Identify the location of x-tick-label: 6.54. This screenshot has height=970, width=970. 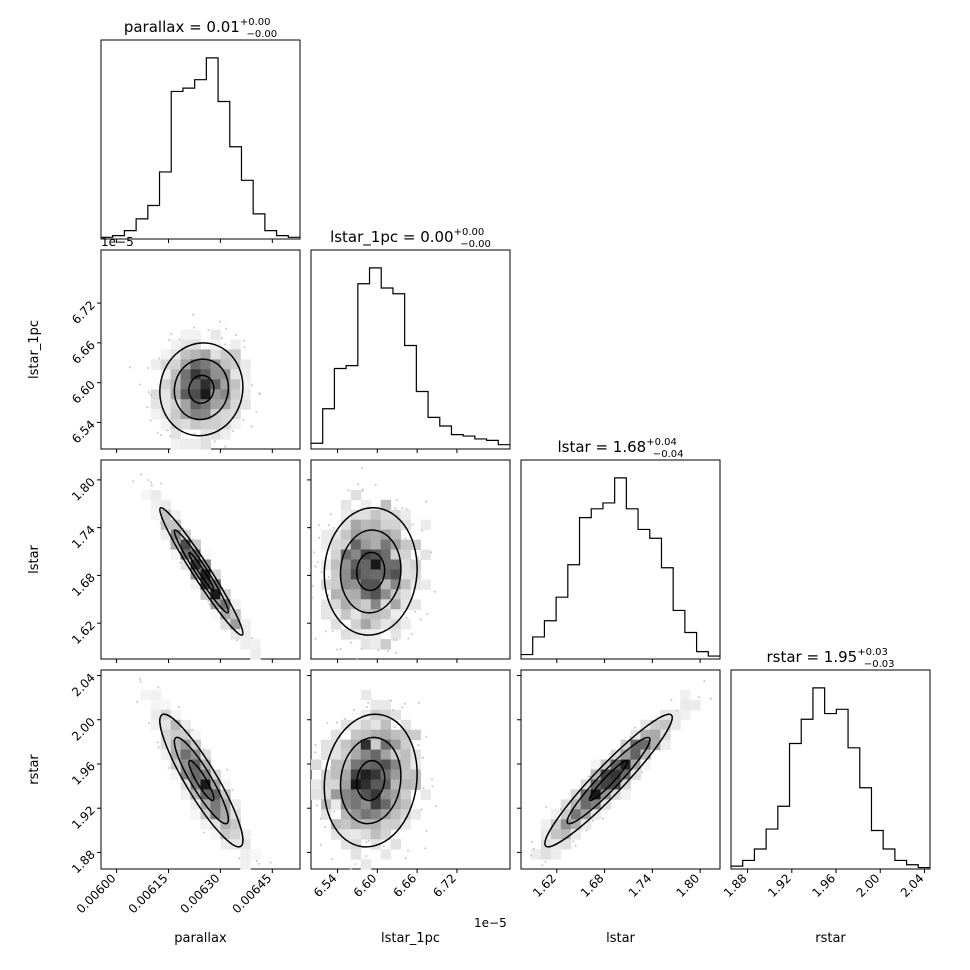
(325, 885).